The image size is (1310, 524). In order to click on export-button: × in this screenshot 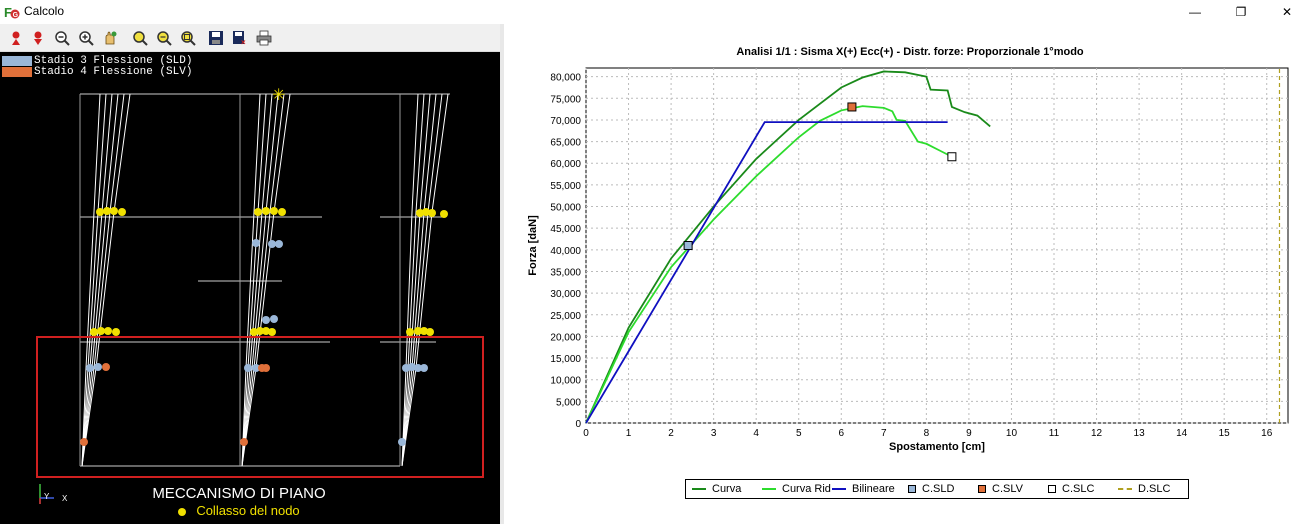, I will do `click(240, 38)`.